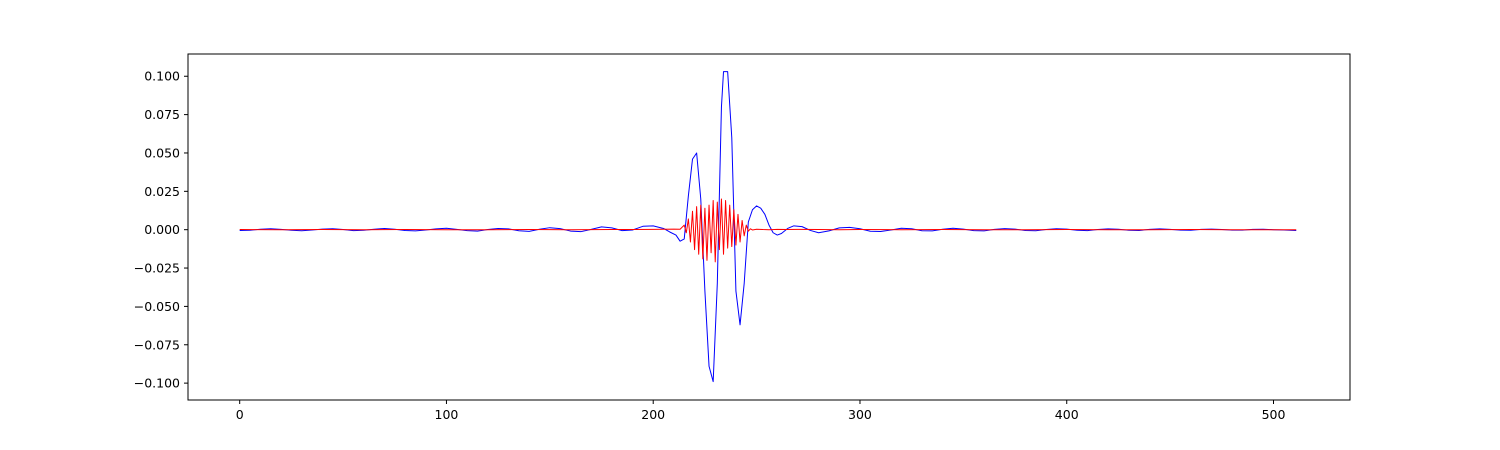  I want to click on x-tick-label: 100, so click(447, 414).